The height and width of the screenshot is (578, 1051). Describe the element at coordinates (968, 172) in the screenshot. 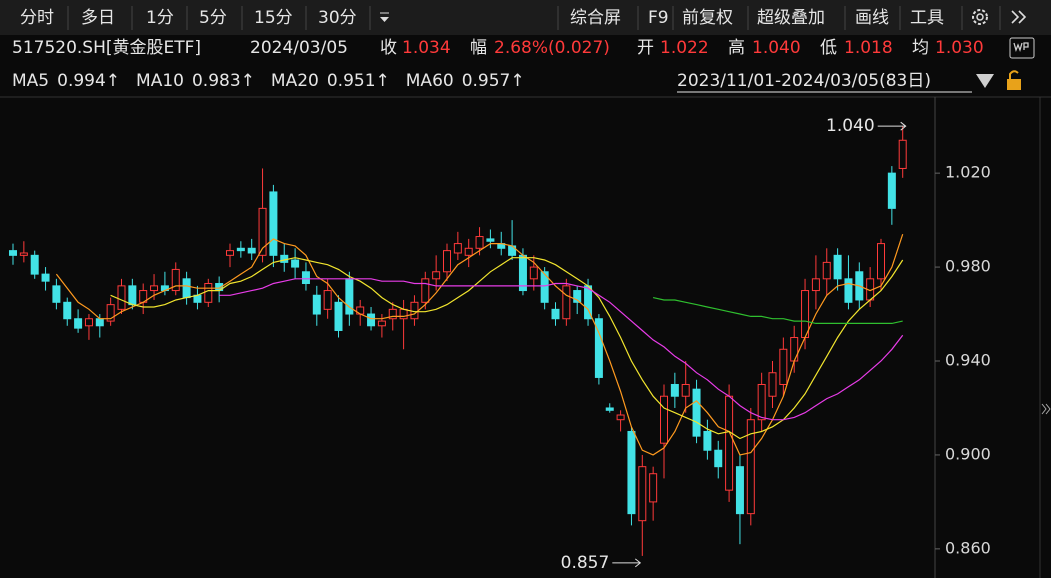

I see `y-tick-label: 1.020` at that location.